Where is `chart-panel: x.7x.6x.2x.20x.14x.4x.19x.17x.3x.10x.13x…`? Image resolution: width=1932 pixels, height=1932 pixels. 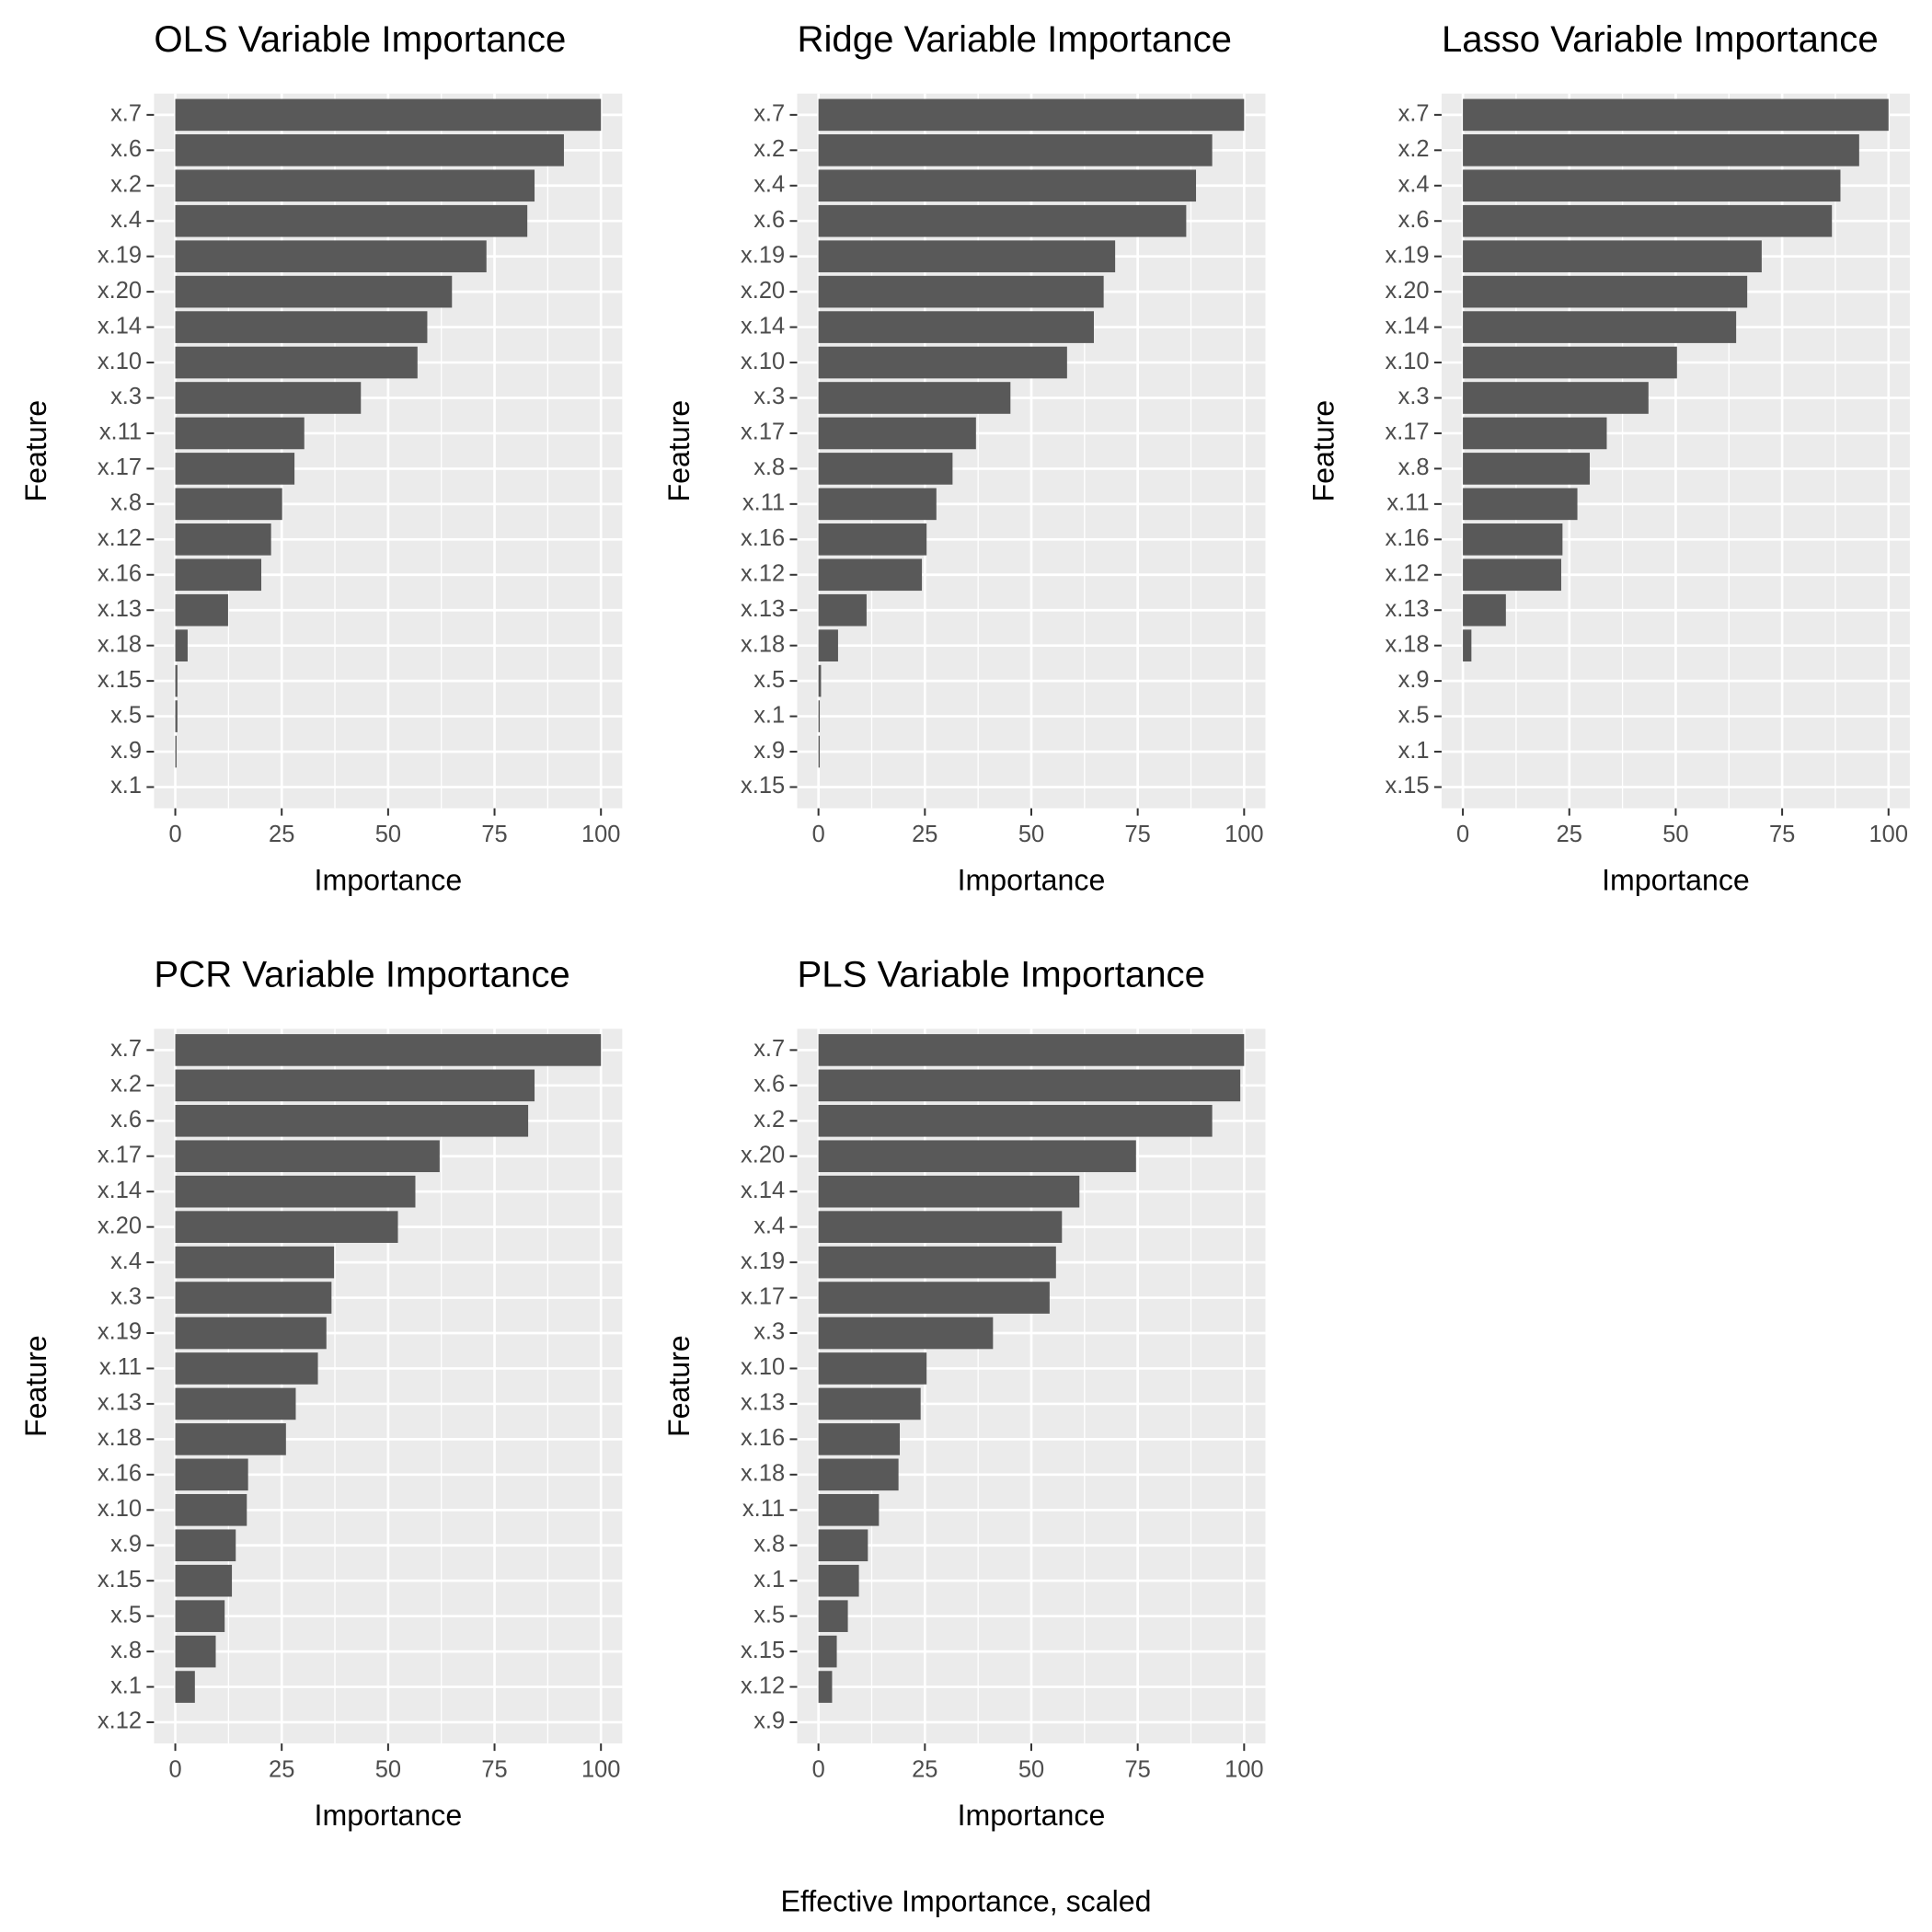 chart-panel: x.7x.6x.2x.20x.14x.4x.19x.17x.3x.10x.13x… is located at coordinates (964, 1393).